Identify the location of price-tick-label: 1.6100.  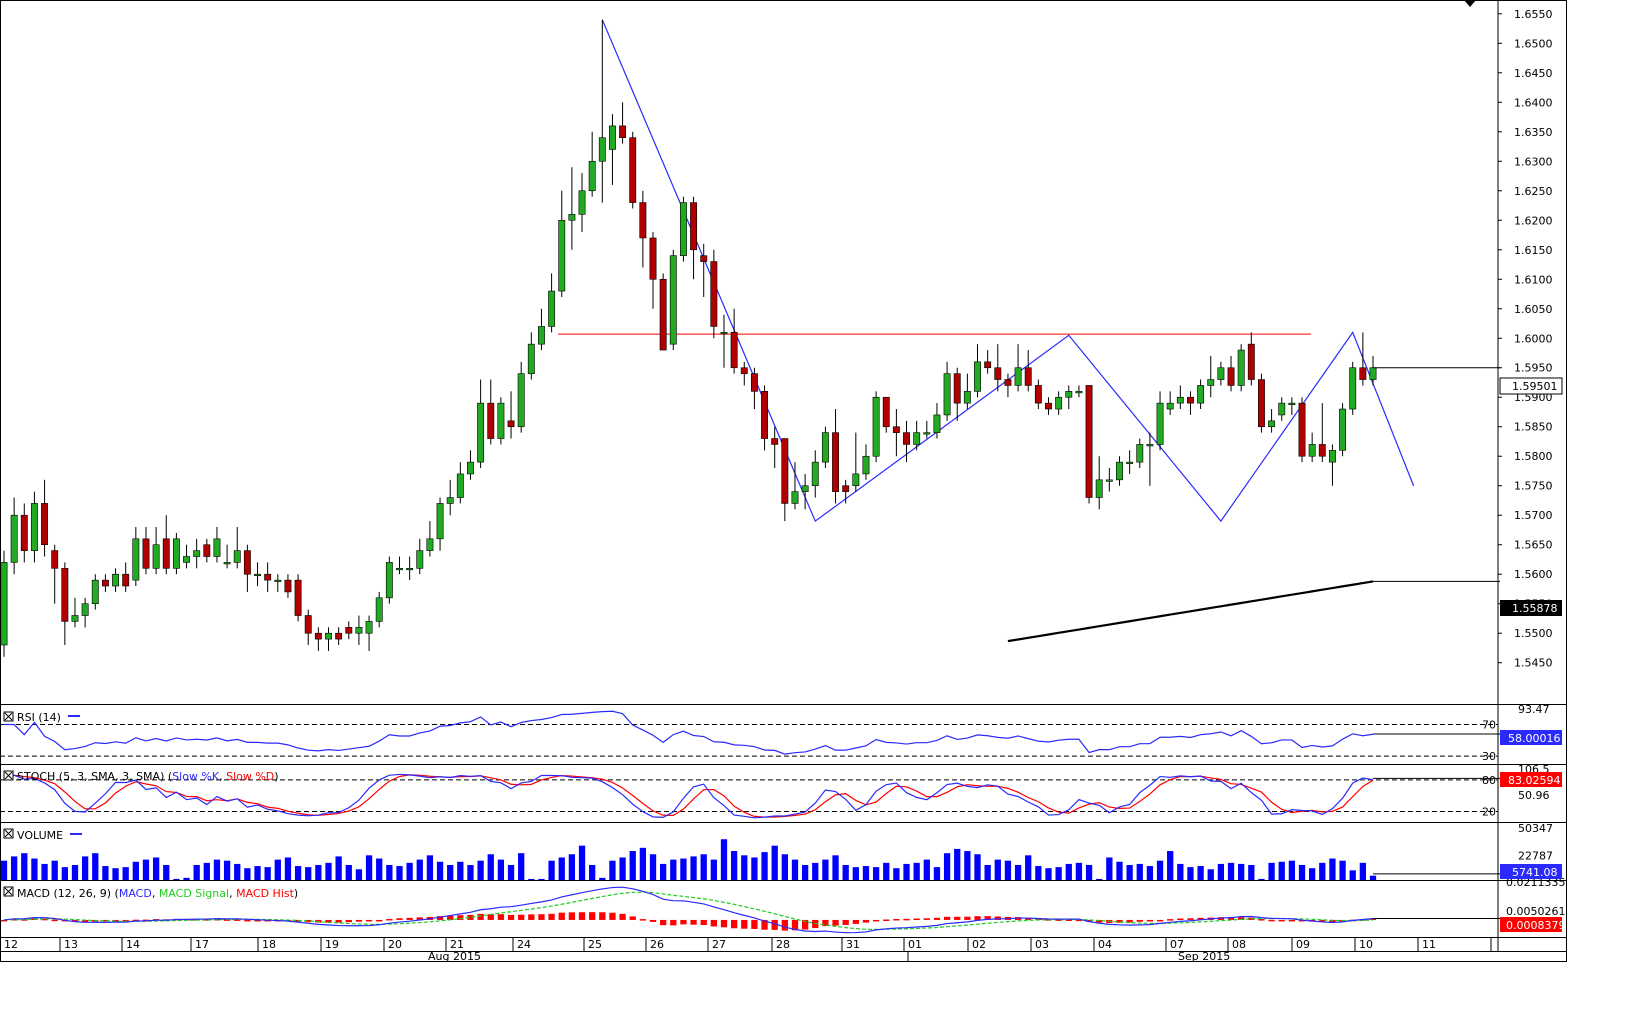
(1533, 279).